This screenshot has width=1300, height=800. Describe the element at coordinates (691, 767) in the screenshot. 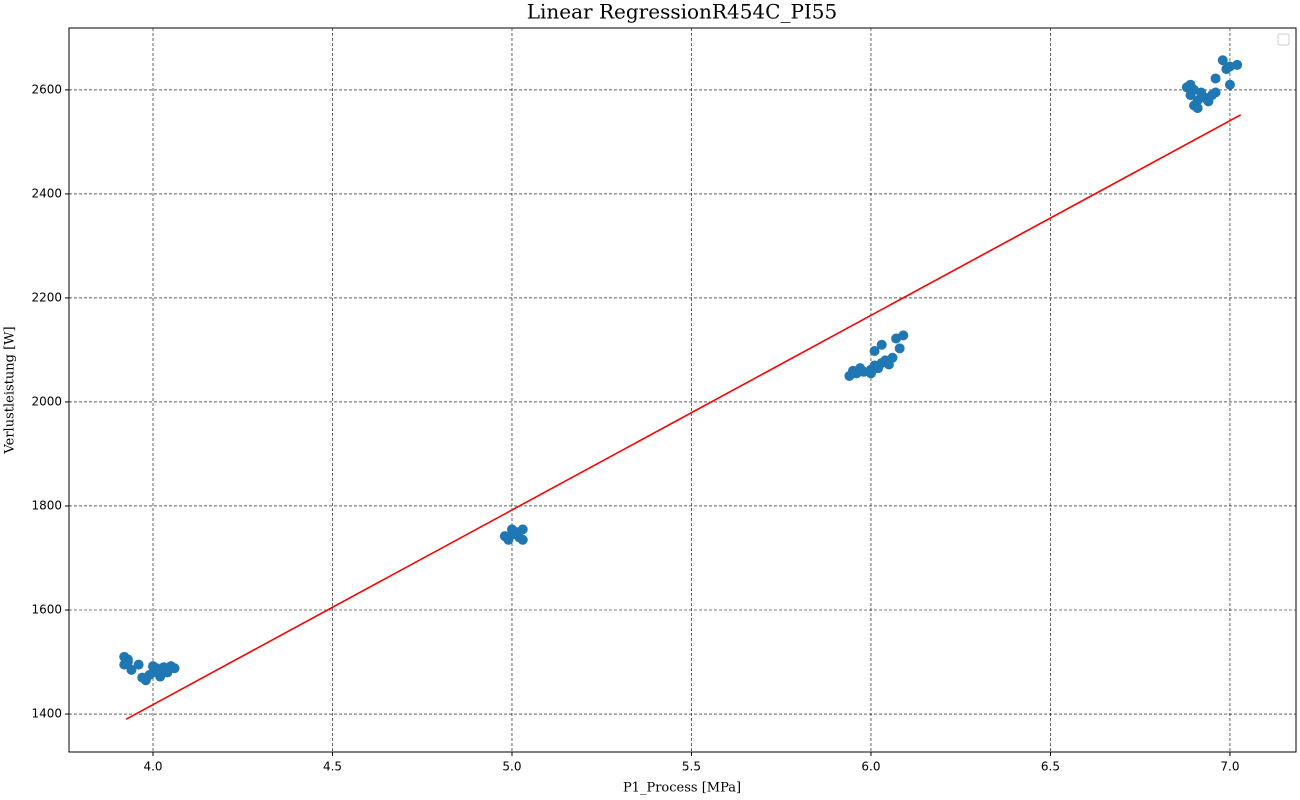

I see `x-tick-label: 5.5` at that location.